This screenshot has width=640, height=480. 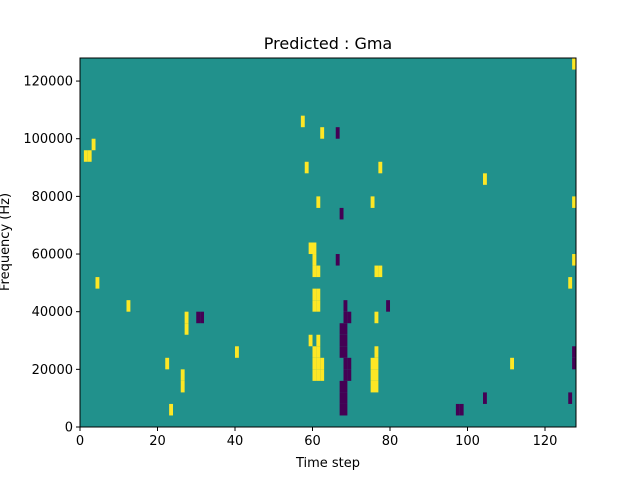 I want to click on x-axis-label: Time step, so click(x=327, y=463).